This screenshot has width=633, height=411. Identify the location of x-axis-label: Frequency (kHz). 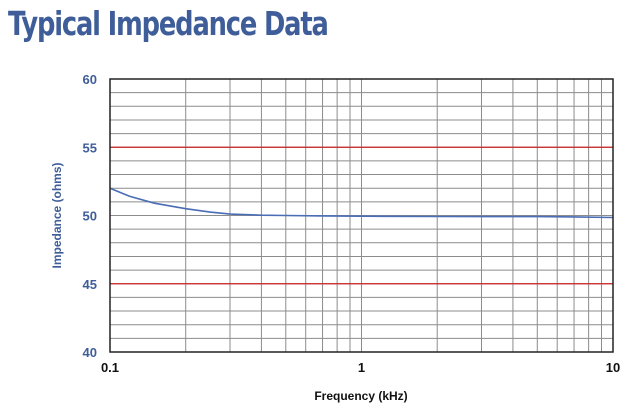
(360, 396).